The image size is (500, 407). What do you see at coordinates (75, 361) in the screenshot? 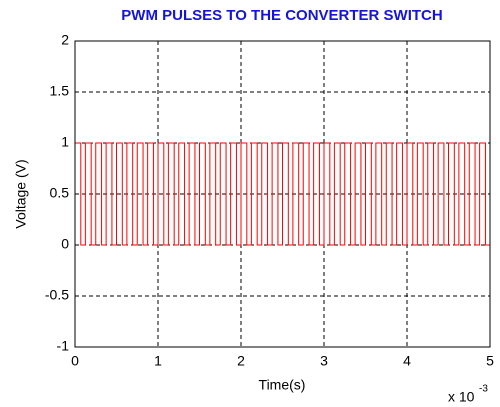
I see `x-tick-label: 0` at bounding box center [75, 361].